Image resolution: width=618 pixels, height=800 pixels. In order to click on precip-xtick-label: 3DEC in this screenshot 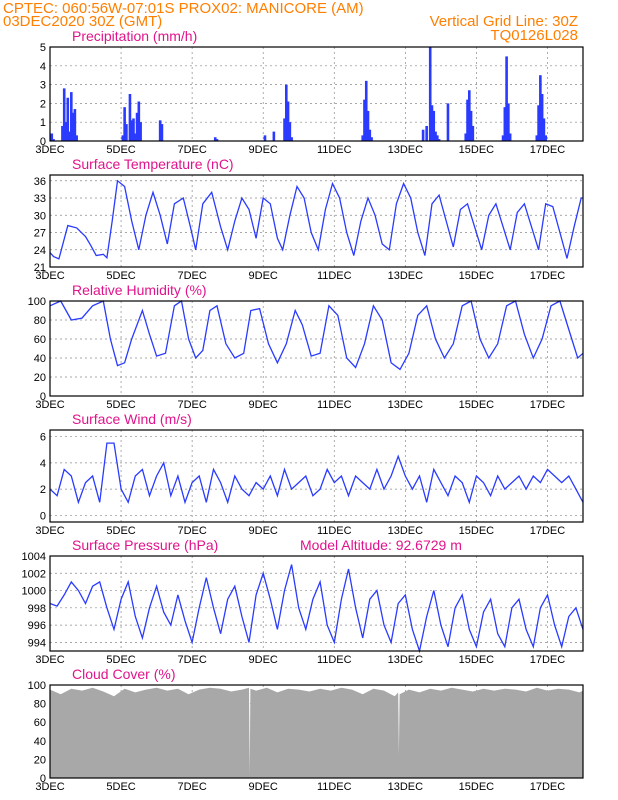, I will do `click(49, 150)`.